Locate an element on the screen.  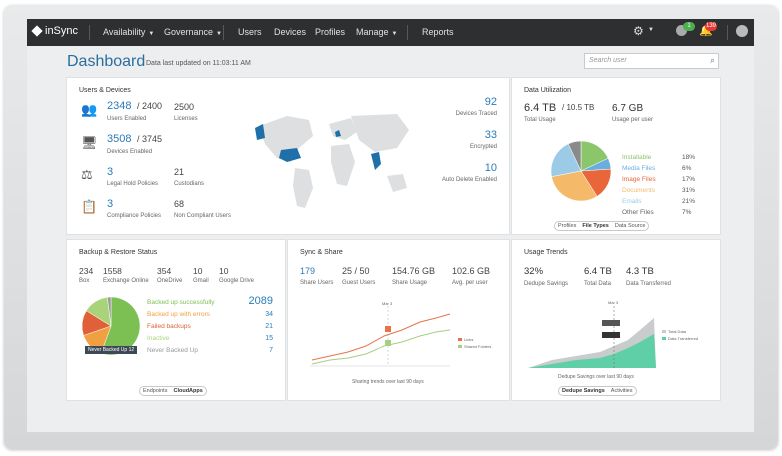
chip-cloudapps: CloudApps is located at coordinates (188, 391).